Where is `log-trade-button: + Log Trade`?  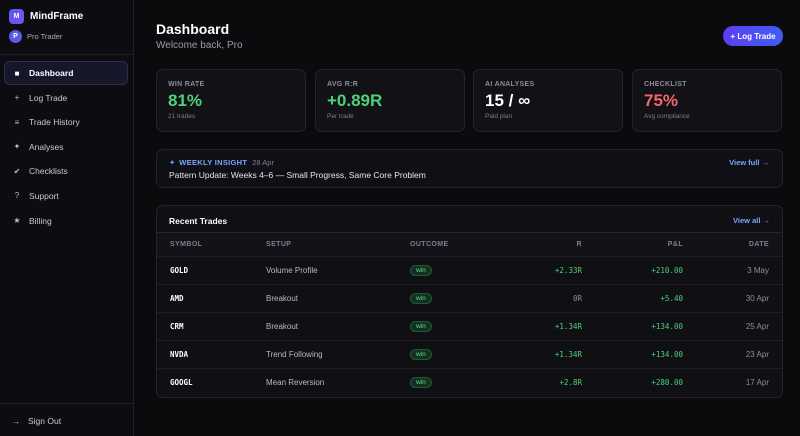 log-trade-button: + Log Trade is located at coordinates (753, 36).